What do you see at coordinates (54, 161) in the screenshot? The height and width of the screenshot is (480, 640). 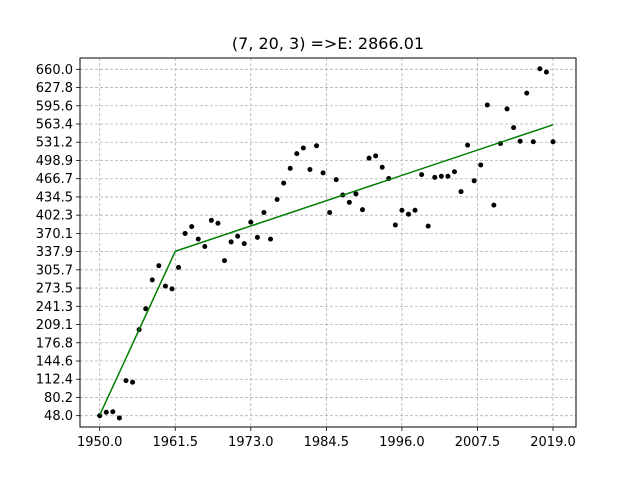 I see `y-tick-label: 498.9` at bounding box center [54, 161].